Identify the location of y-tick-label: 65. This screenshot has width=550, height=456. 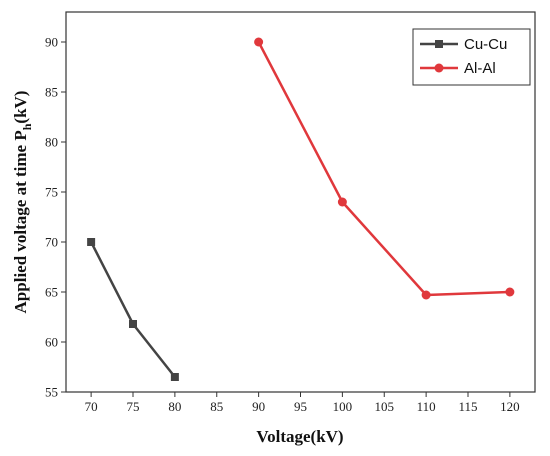
(51, 292).